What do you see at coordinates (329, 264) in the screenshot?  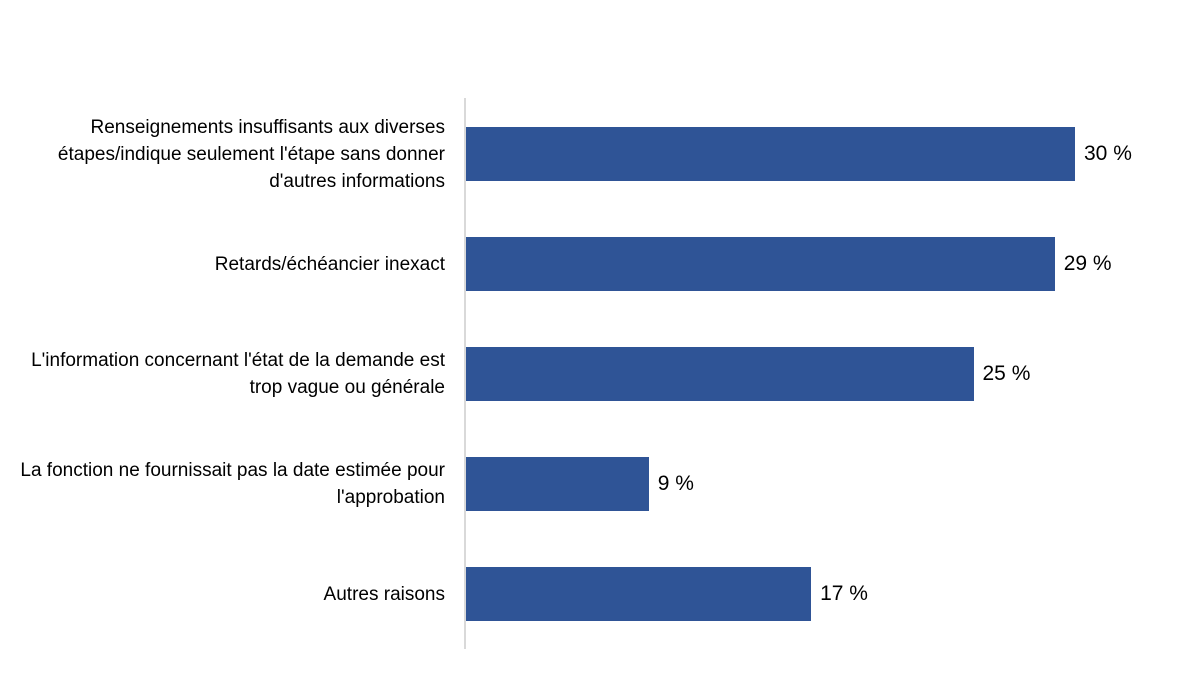 I see `category-label: Retards/échéancier inexact` at bounding box center [329, 264].